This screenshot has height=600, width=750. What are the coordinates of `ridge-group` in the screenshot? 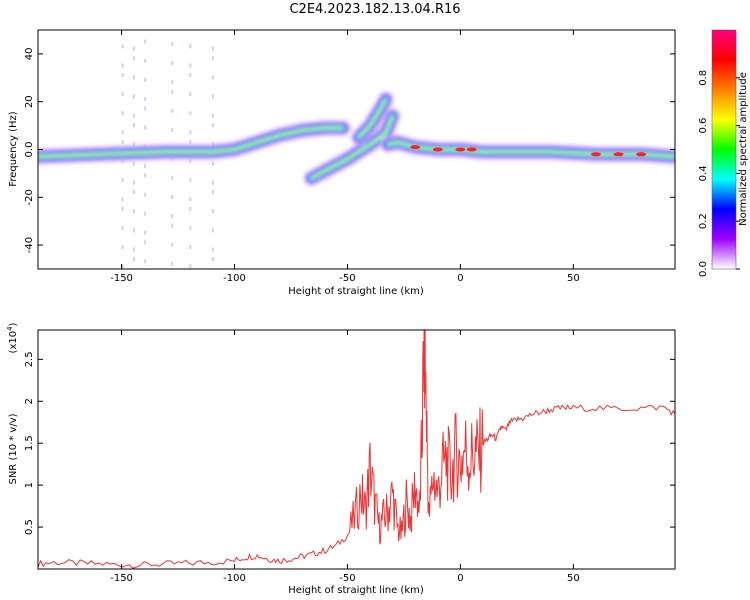 It's located at (356, 139).